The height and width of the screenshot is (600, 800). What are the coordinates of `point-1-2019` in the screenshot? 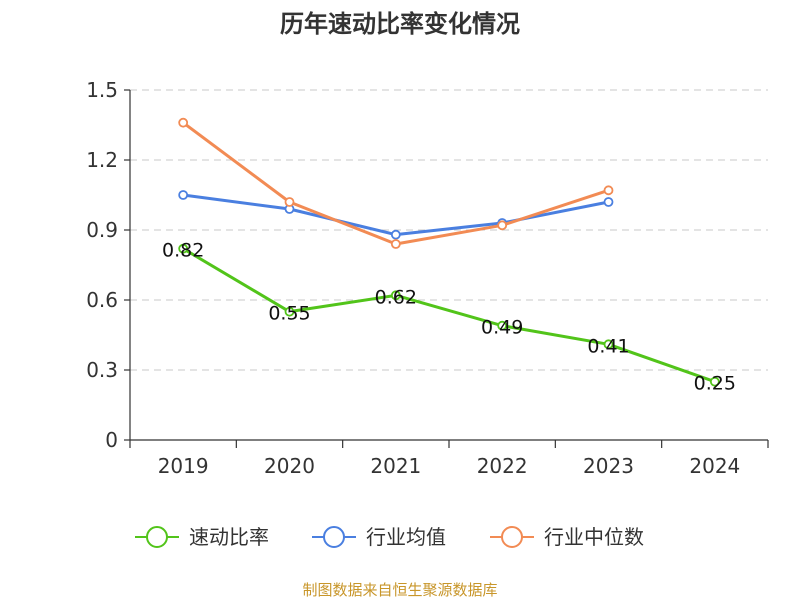 It's located at (183, 195).